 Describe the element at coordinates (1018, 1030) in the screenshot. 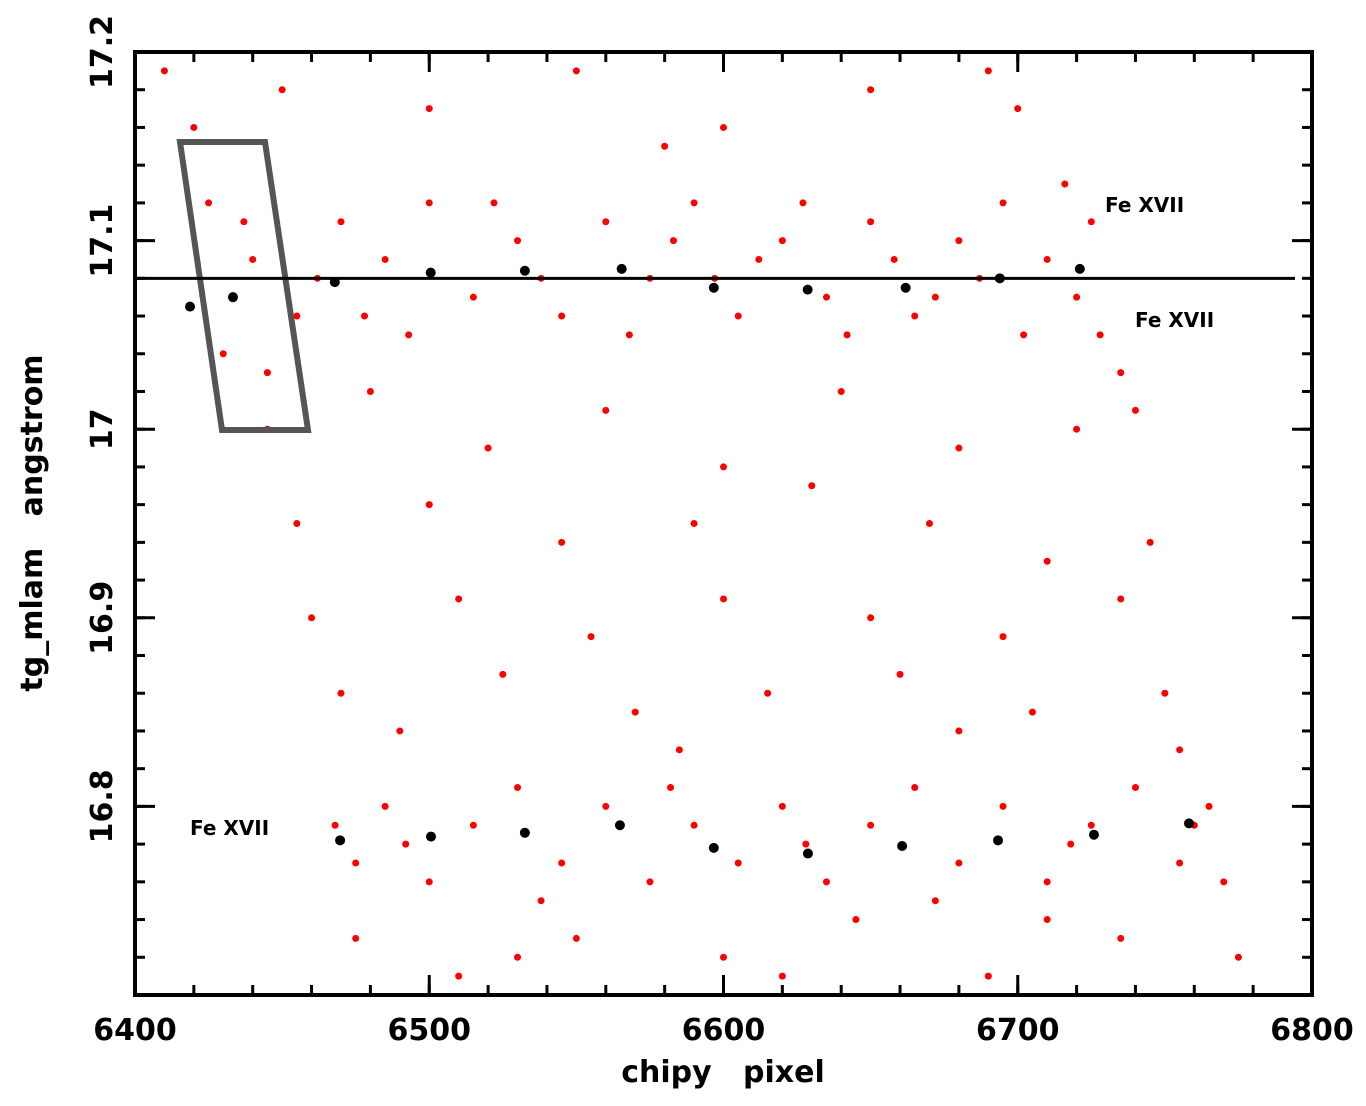

I see `x-tick-label: 6700` at that location.